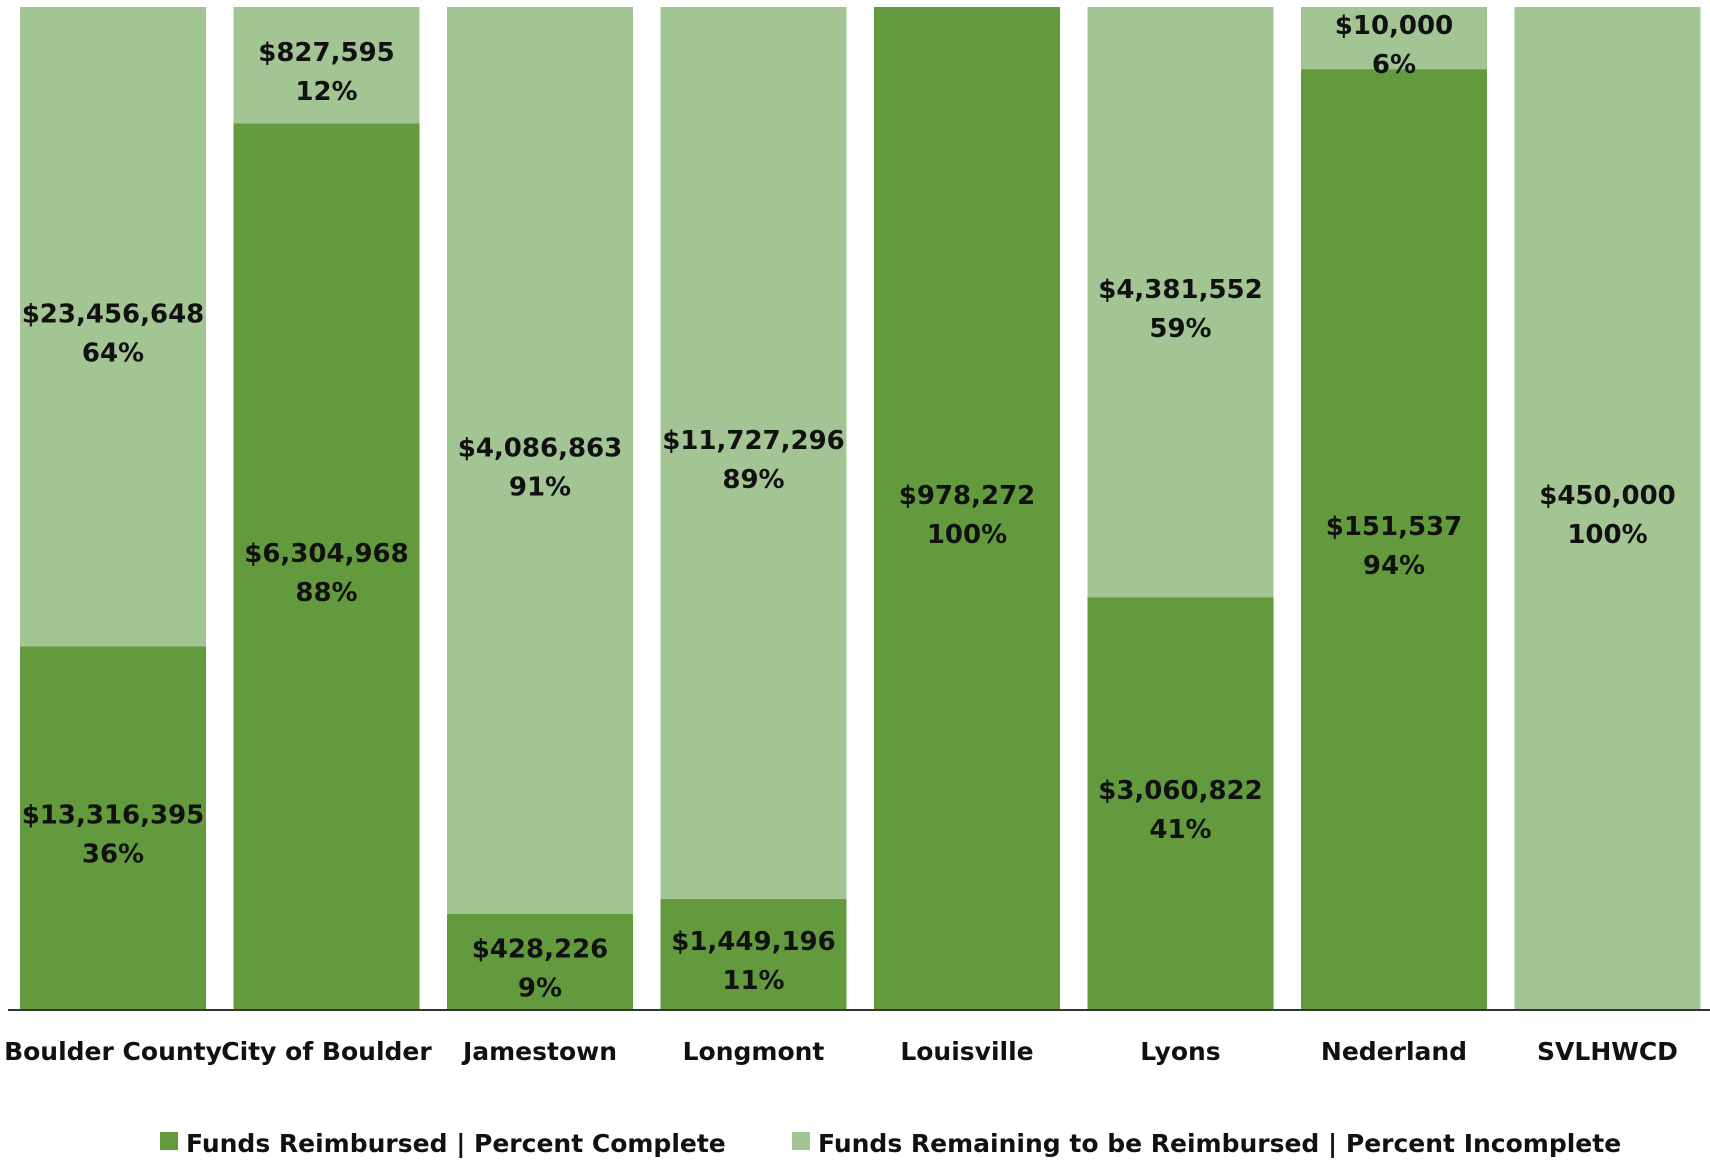 The height and width of the screenshot is (1169, 1710). What do you see at coordinates (967, 535) in the screenshot?
I see `louisville-reimbursed-percent-label: 100%` at bounding box center [967, 535].